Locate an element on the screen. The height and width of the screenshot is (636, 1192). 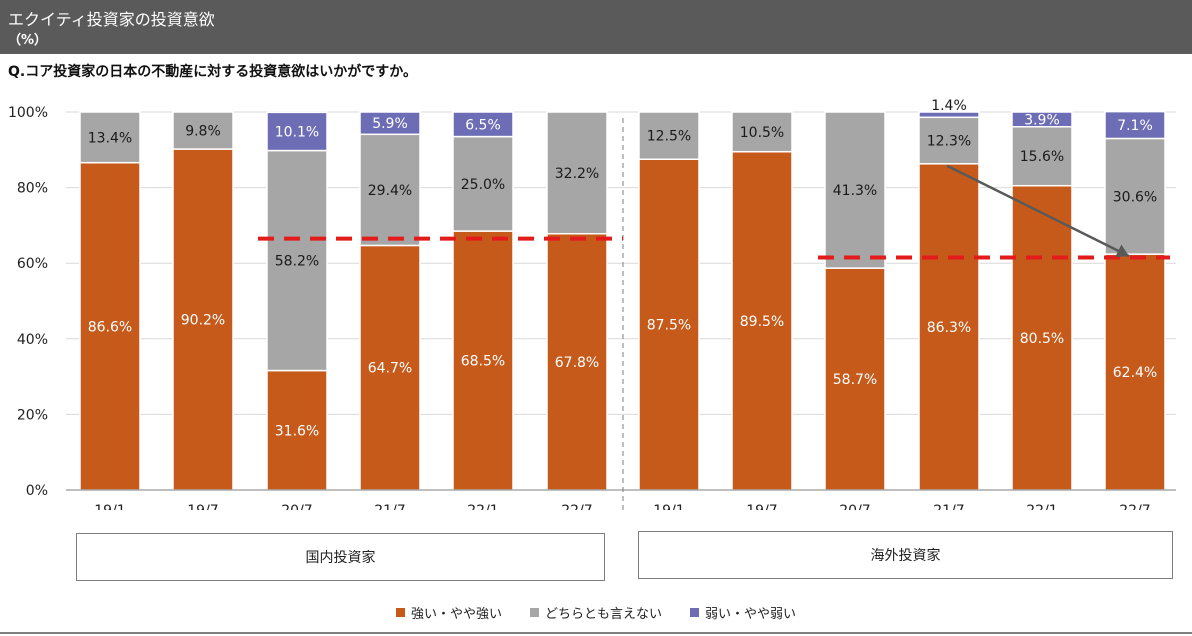
data-label-strong: 64.7% is located at coordinates (390, 369).